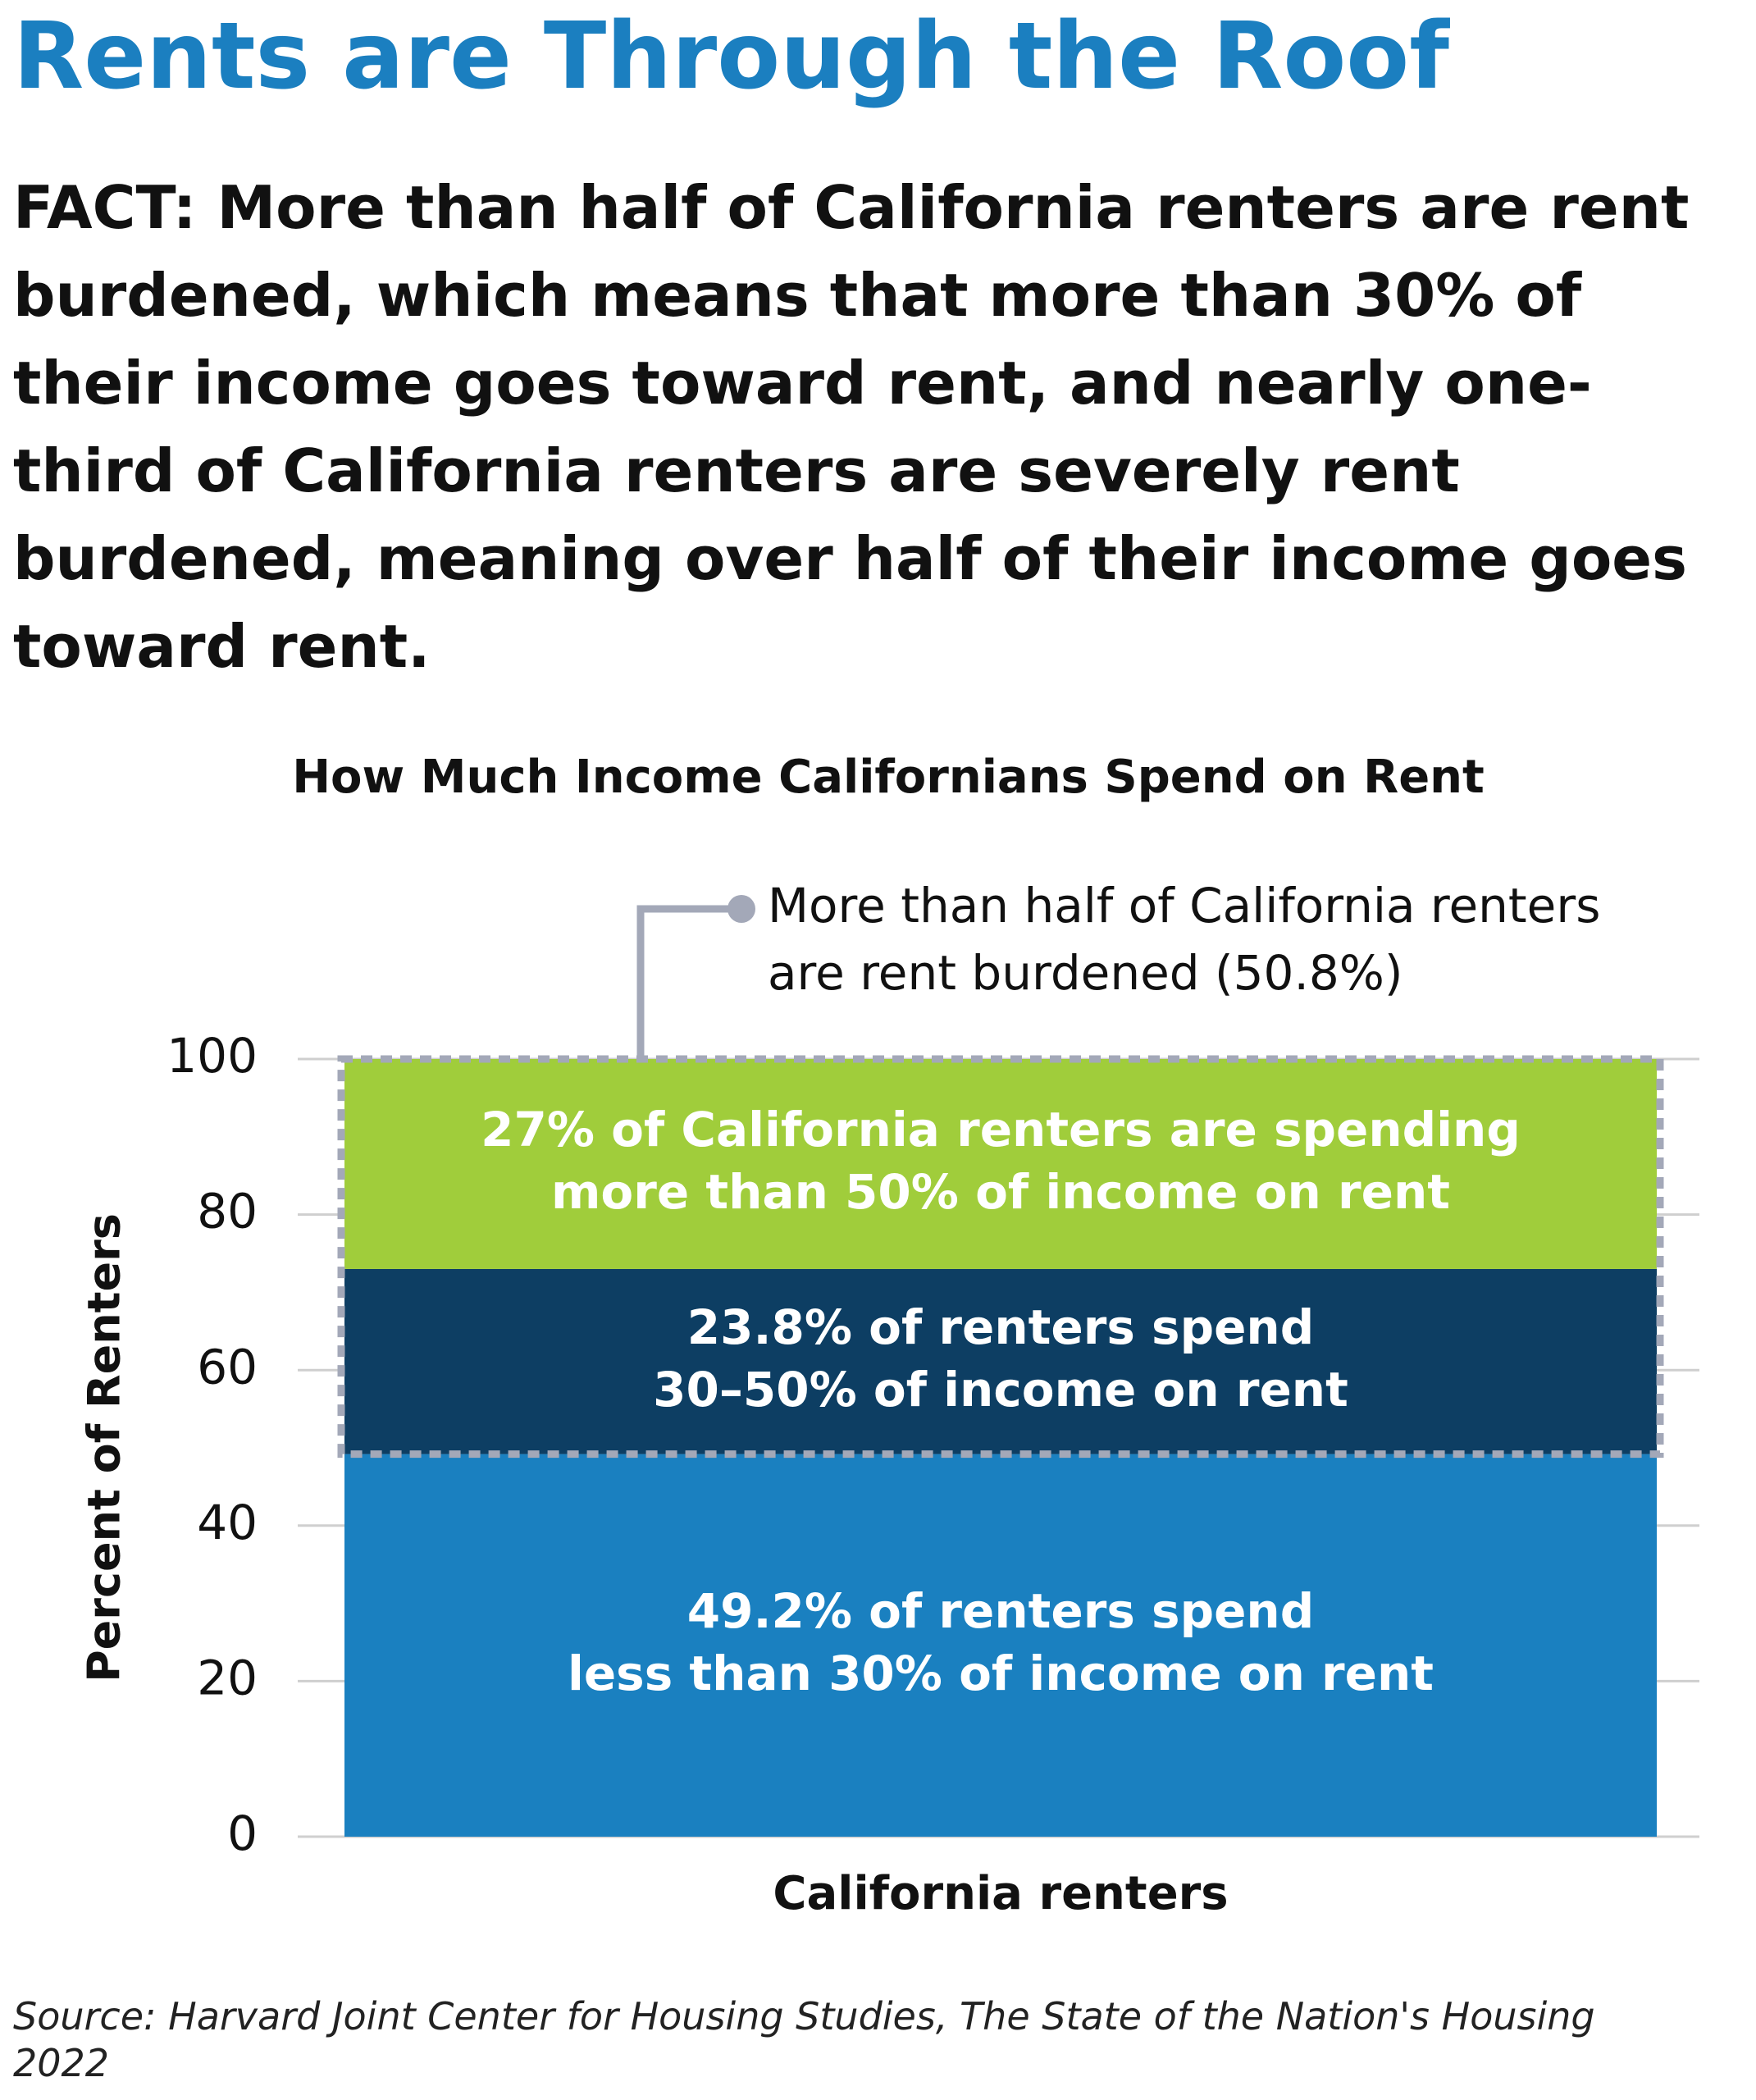  What do you see at coordinates (688, 982) in the screenshot?
I see `annotation-connector` at bounding box center [688, 982].